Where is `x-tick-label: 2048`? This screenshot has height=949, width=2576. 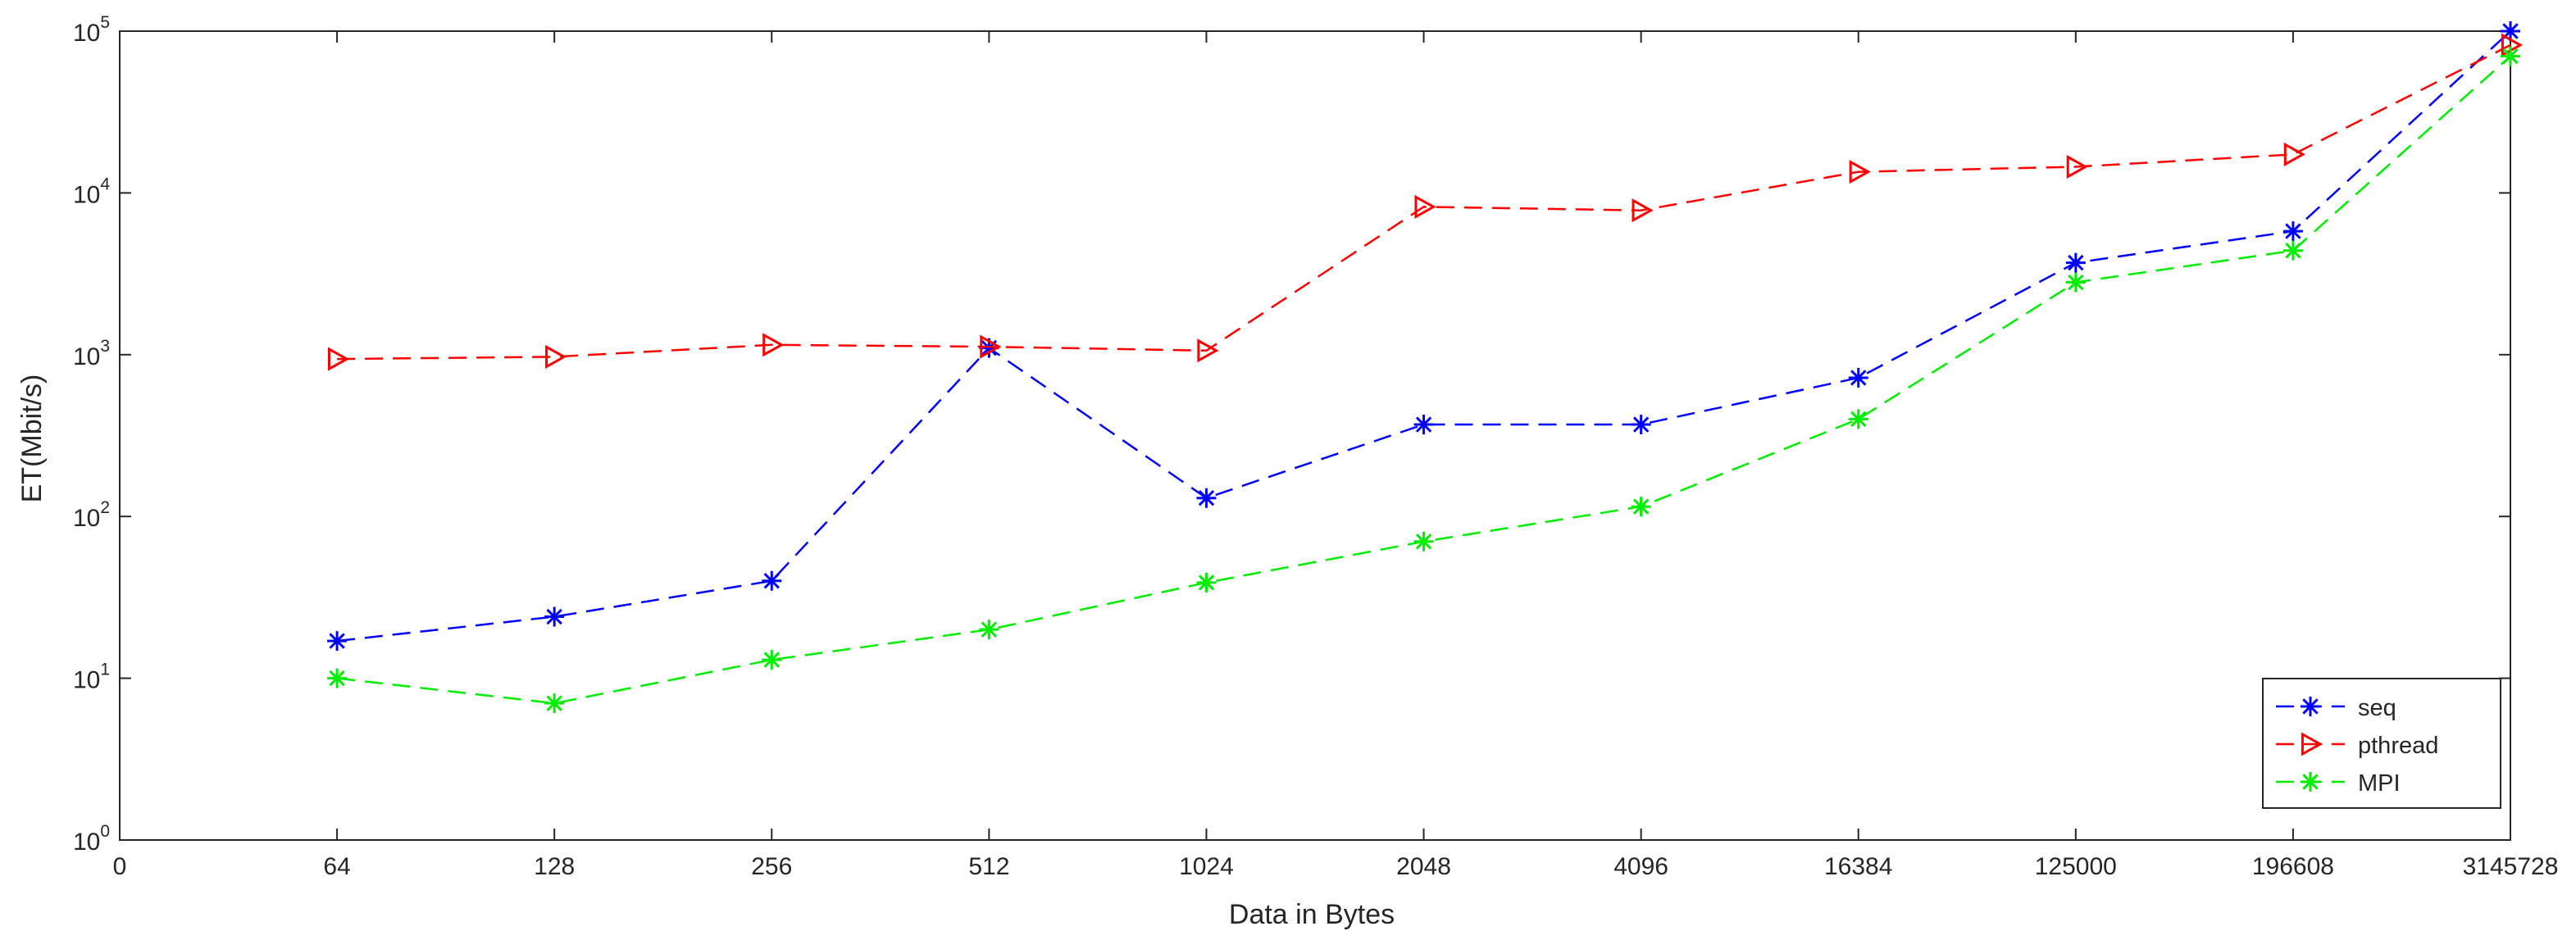
x-tick-label: 2048 is located at coordinates (1424, 866).